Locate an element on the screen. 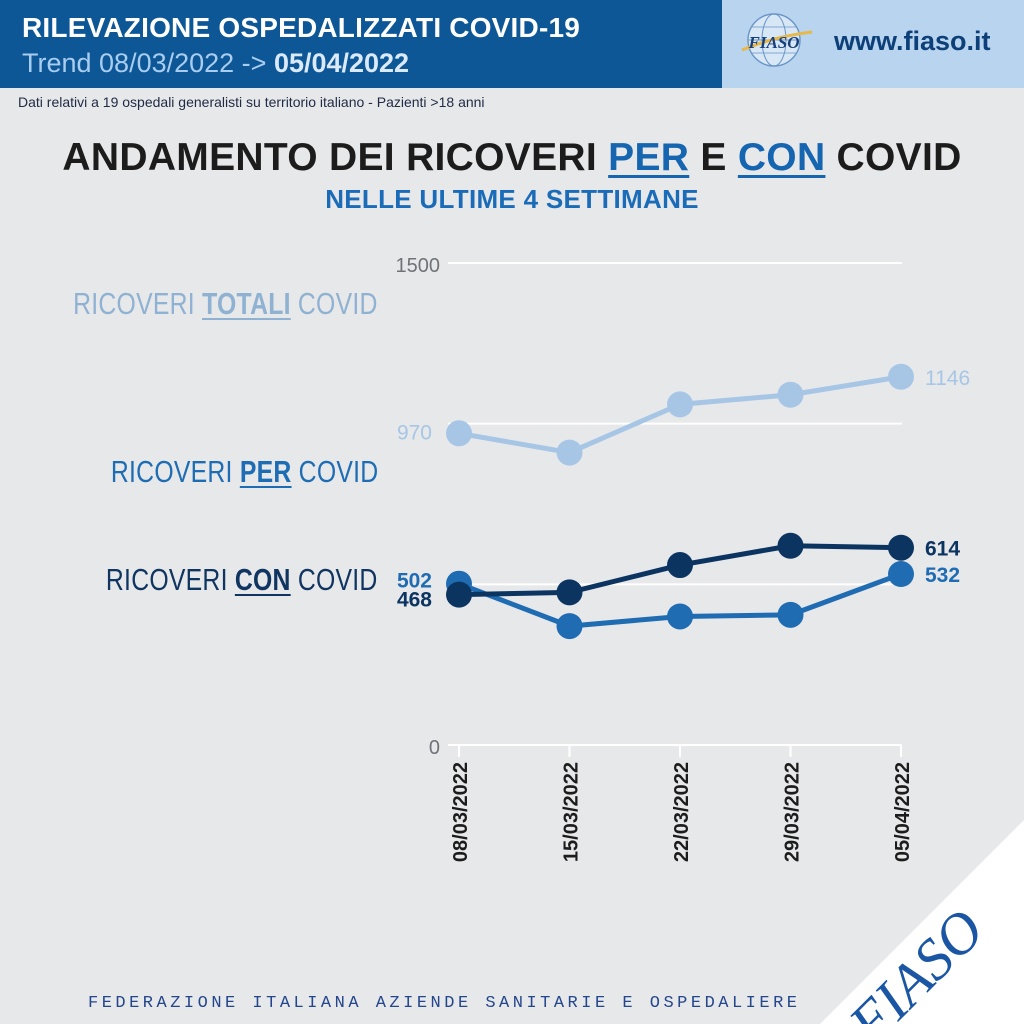  legend-totali: RICOVERI TOTALI COVID is located at coordinates (225, 304).